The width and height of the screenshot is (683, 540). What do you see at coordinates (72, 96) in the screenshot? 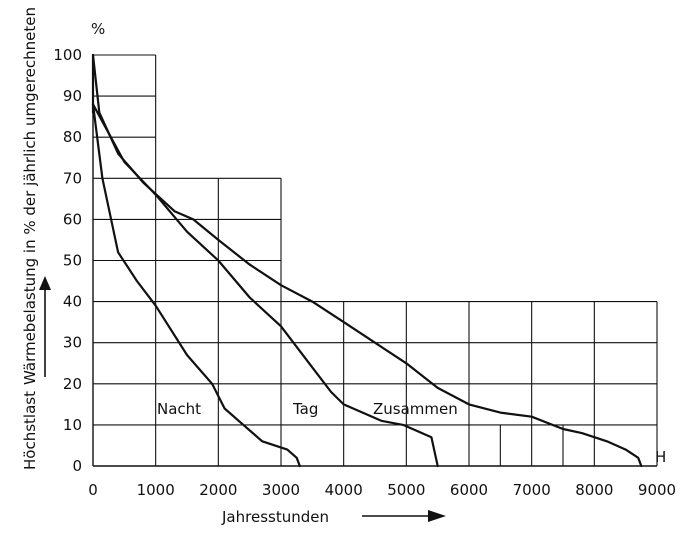
I see `y-tick-label: 90` at bounding box center [72, 96].